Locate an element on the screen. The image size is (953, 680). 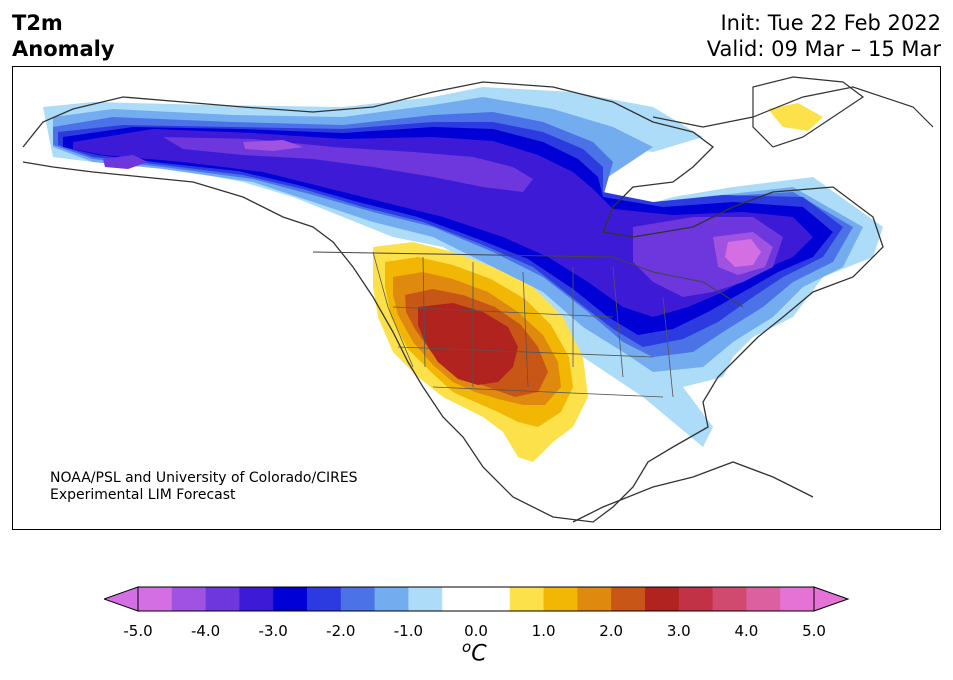
colorbar-cells is located at coordinates (476, 599).